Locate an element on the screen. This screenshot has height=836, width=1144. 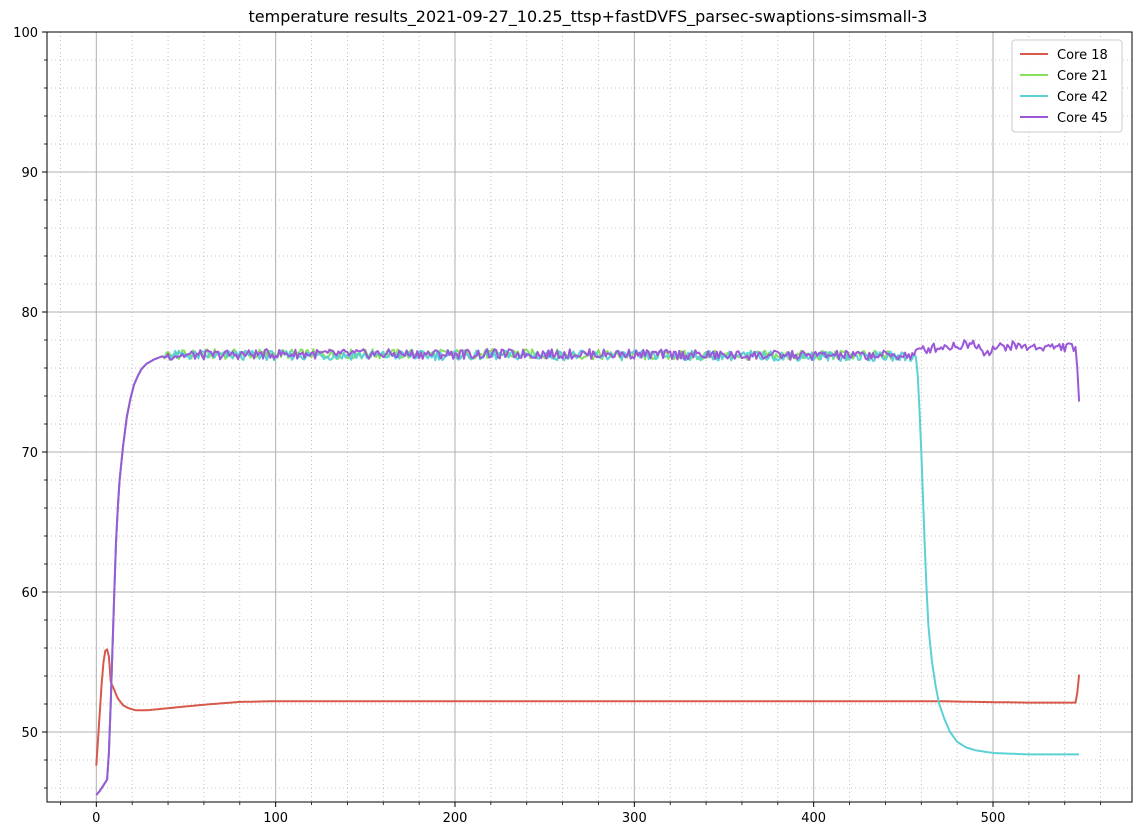
legend-label: Core 21 is located at coordinates (1082, 76).